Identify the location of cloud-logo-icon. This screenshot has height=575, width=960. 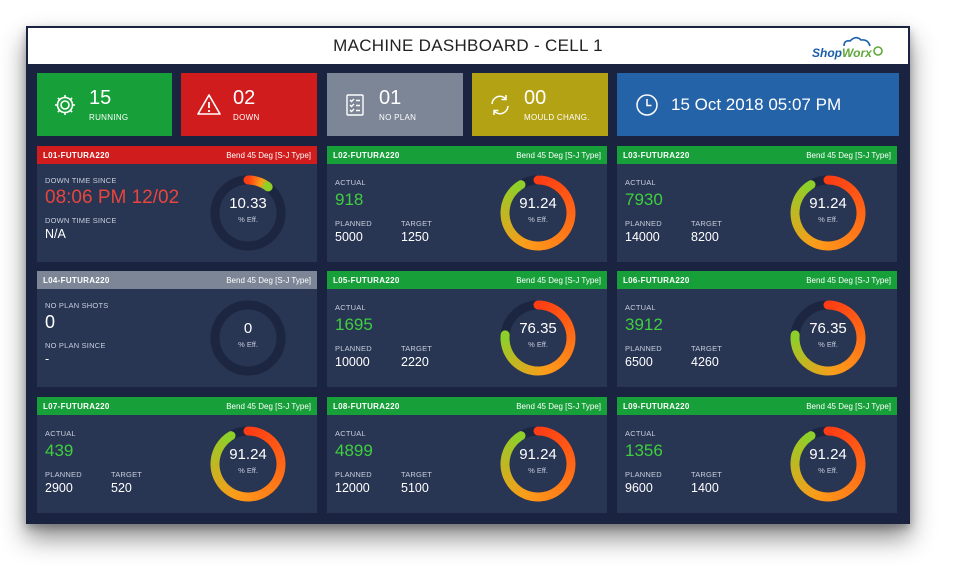
(863, 46).